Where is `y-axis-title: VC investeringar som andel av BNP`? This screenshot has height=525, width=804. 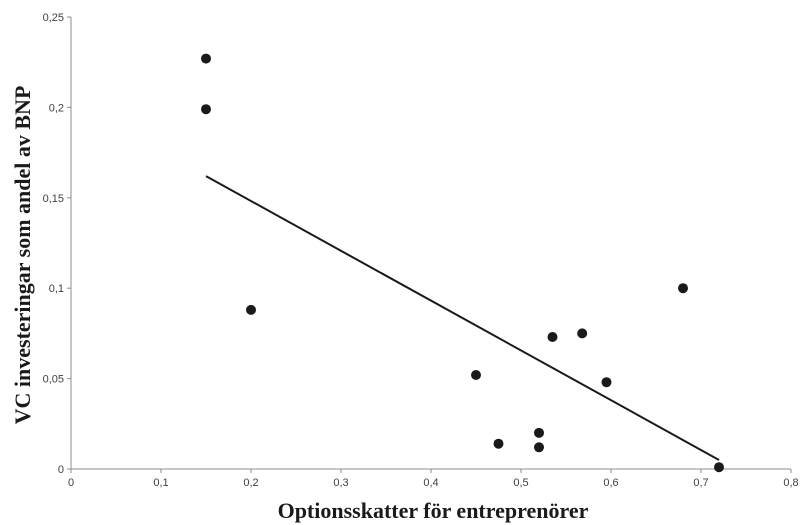
y-axis-title: VC investeringar som andel av BNP is located at coordinates (22, 255).